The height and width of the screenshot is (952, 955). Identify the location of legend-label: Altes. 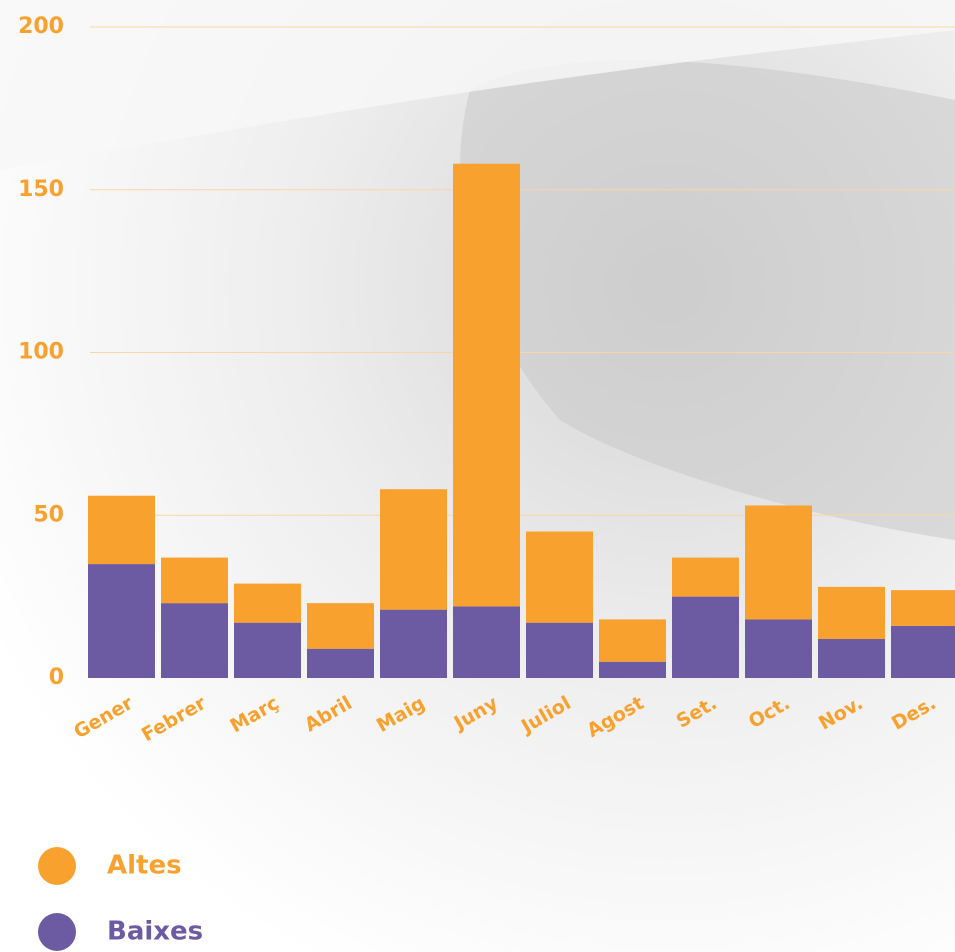
(144, 866).